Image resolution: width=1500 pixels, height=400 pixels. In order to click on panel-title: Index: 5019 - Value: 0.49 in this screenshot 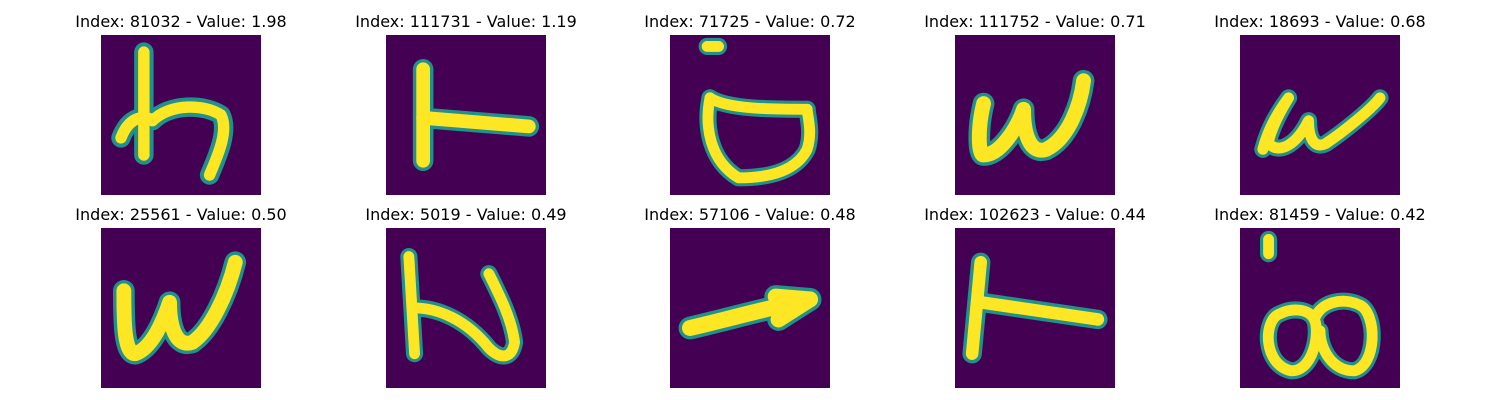, I will do `click(466, 214)`.